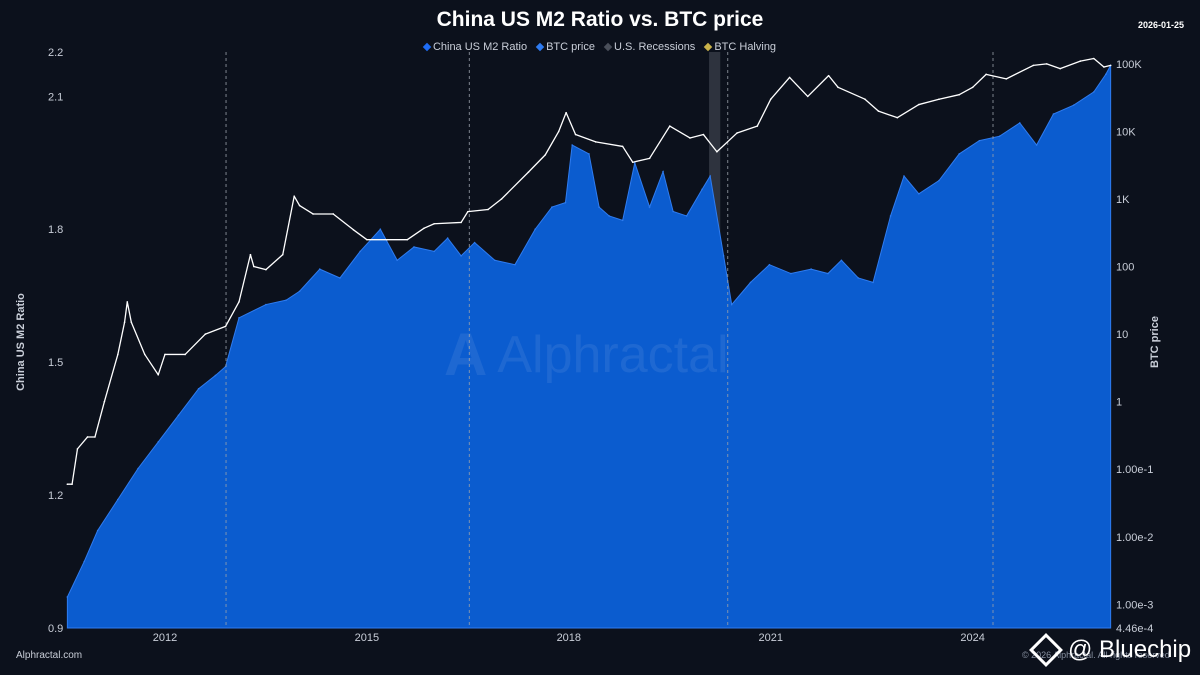 This screenshot has width=1200, height=675. What do you see at coordinates (745, 47) in the screenshot?
I see `legend-label: BTC Halving` at bounding box center [745, 47].